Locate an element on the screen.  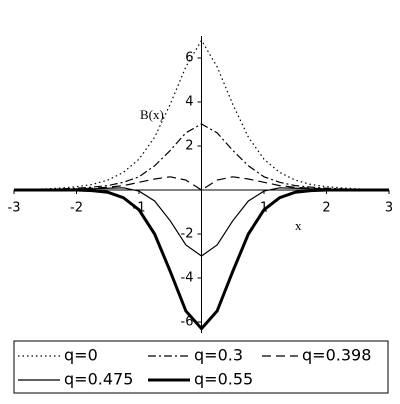
x-tick-label: 2 is located at coordinates (326, 208).